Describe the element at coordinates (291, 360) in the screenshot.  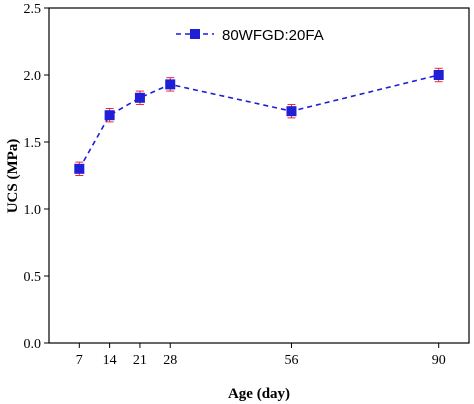
I see `x-tick-label: 56` at that location.